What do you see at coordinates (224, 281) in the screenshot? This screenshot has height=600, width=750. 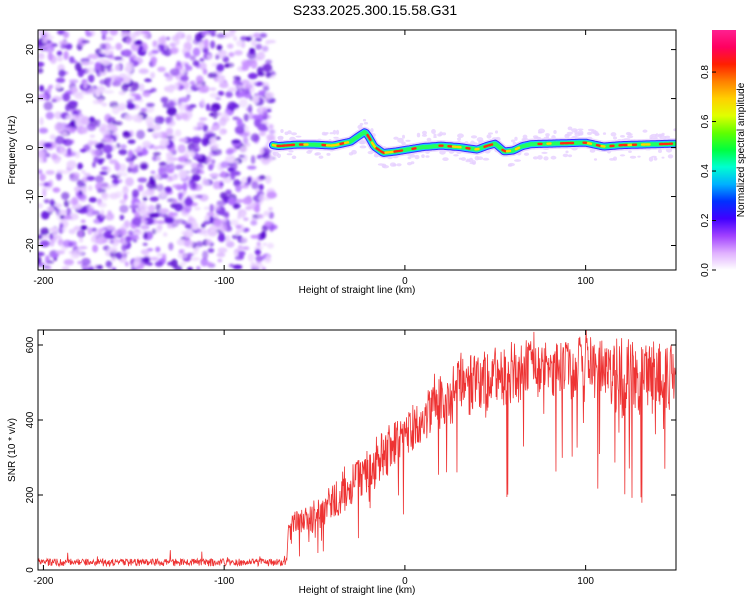 I see `x-tick-label: -100` at bounding box center [224, 281].